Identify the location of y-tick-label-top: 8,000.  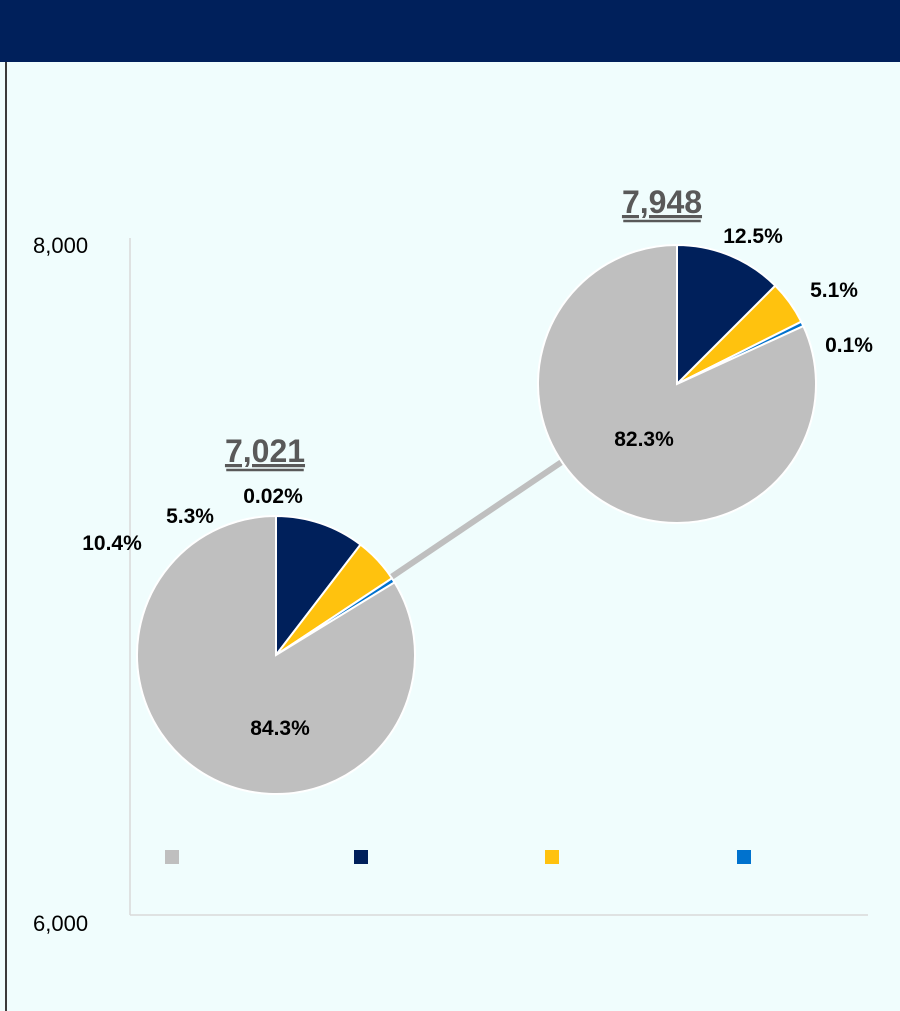
(60, 245).